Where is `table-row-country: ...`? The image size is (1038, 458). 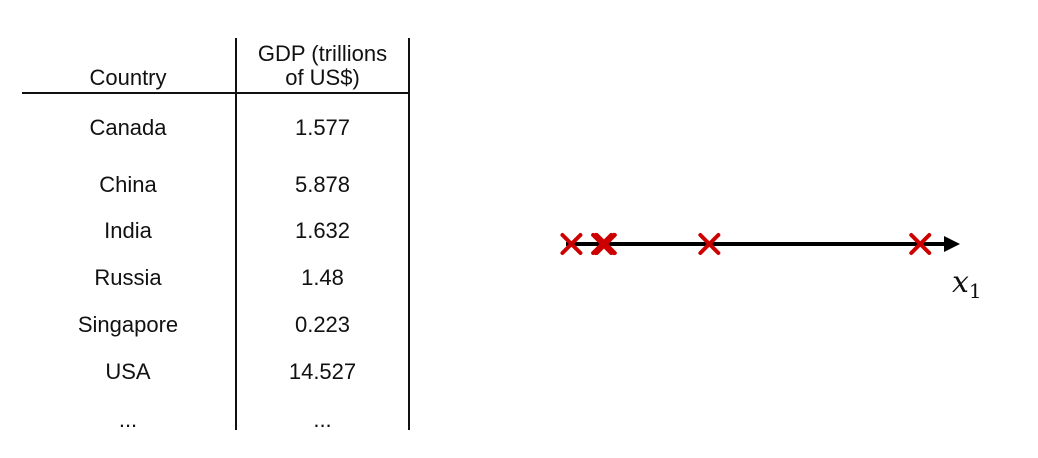
table-row-country: ... is located at coordinates (128, 419).